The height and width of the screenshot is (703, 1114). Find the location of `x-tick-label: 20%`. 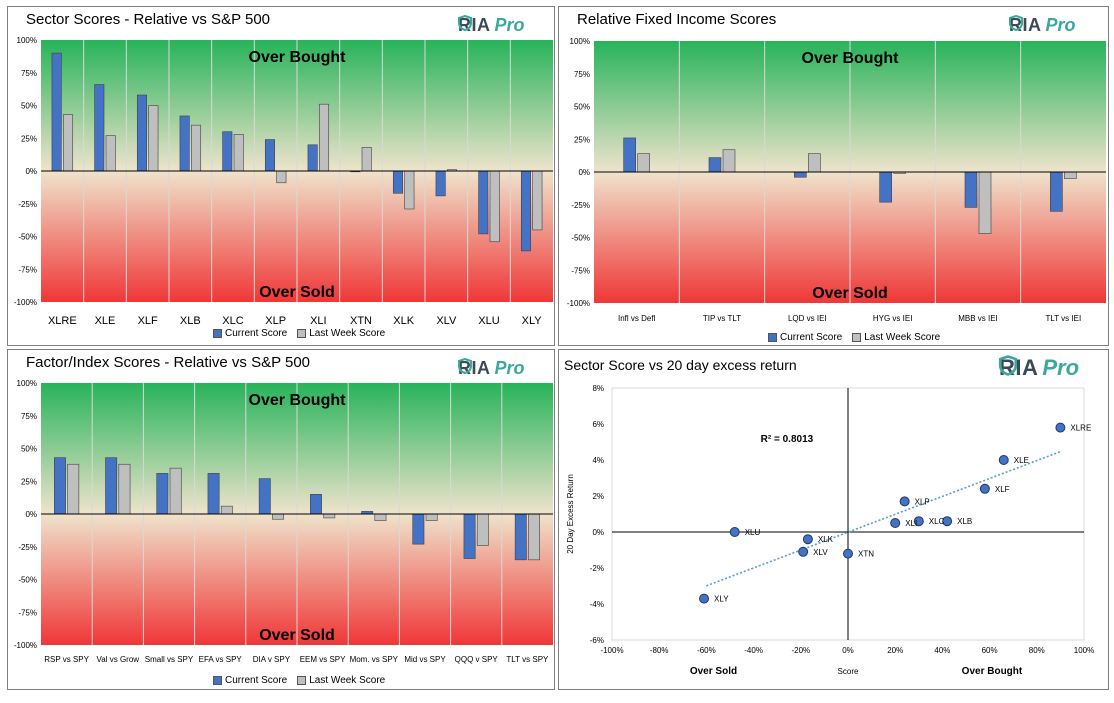

x-tick-label: 20% is located at coordinates (895, 650).